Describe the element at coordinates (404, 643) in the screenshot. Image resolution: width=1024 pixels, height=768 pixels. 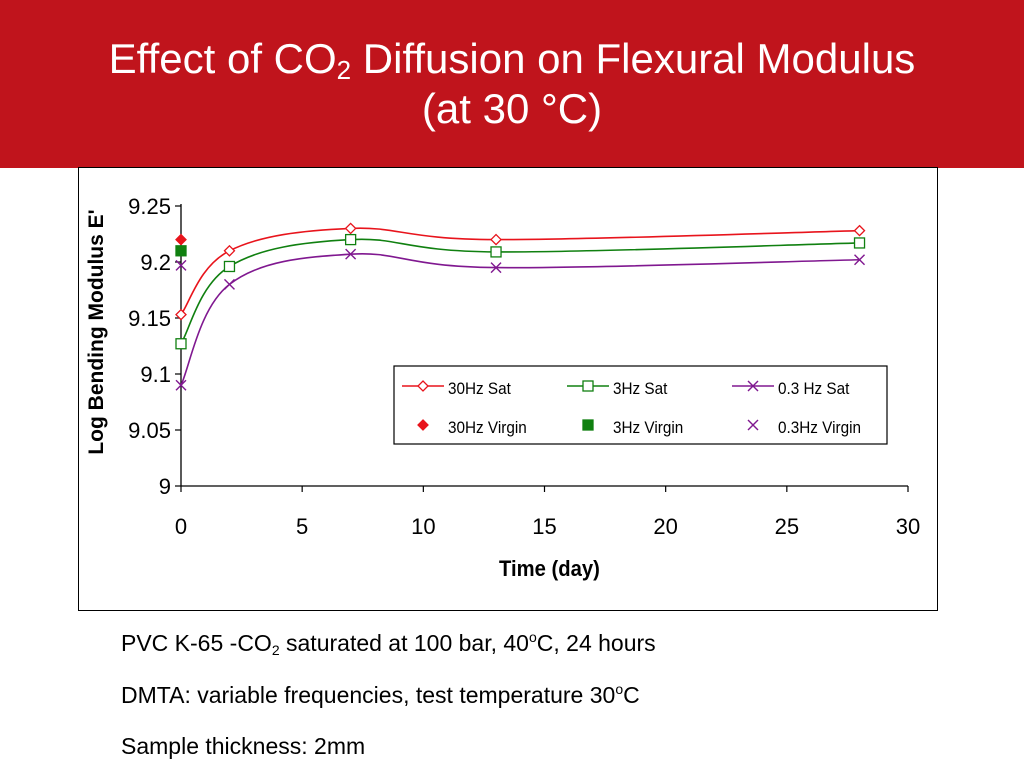
I see `note-1-mid: saturated at 100 bar, 40` at that location.